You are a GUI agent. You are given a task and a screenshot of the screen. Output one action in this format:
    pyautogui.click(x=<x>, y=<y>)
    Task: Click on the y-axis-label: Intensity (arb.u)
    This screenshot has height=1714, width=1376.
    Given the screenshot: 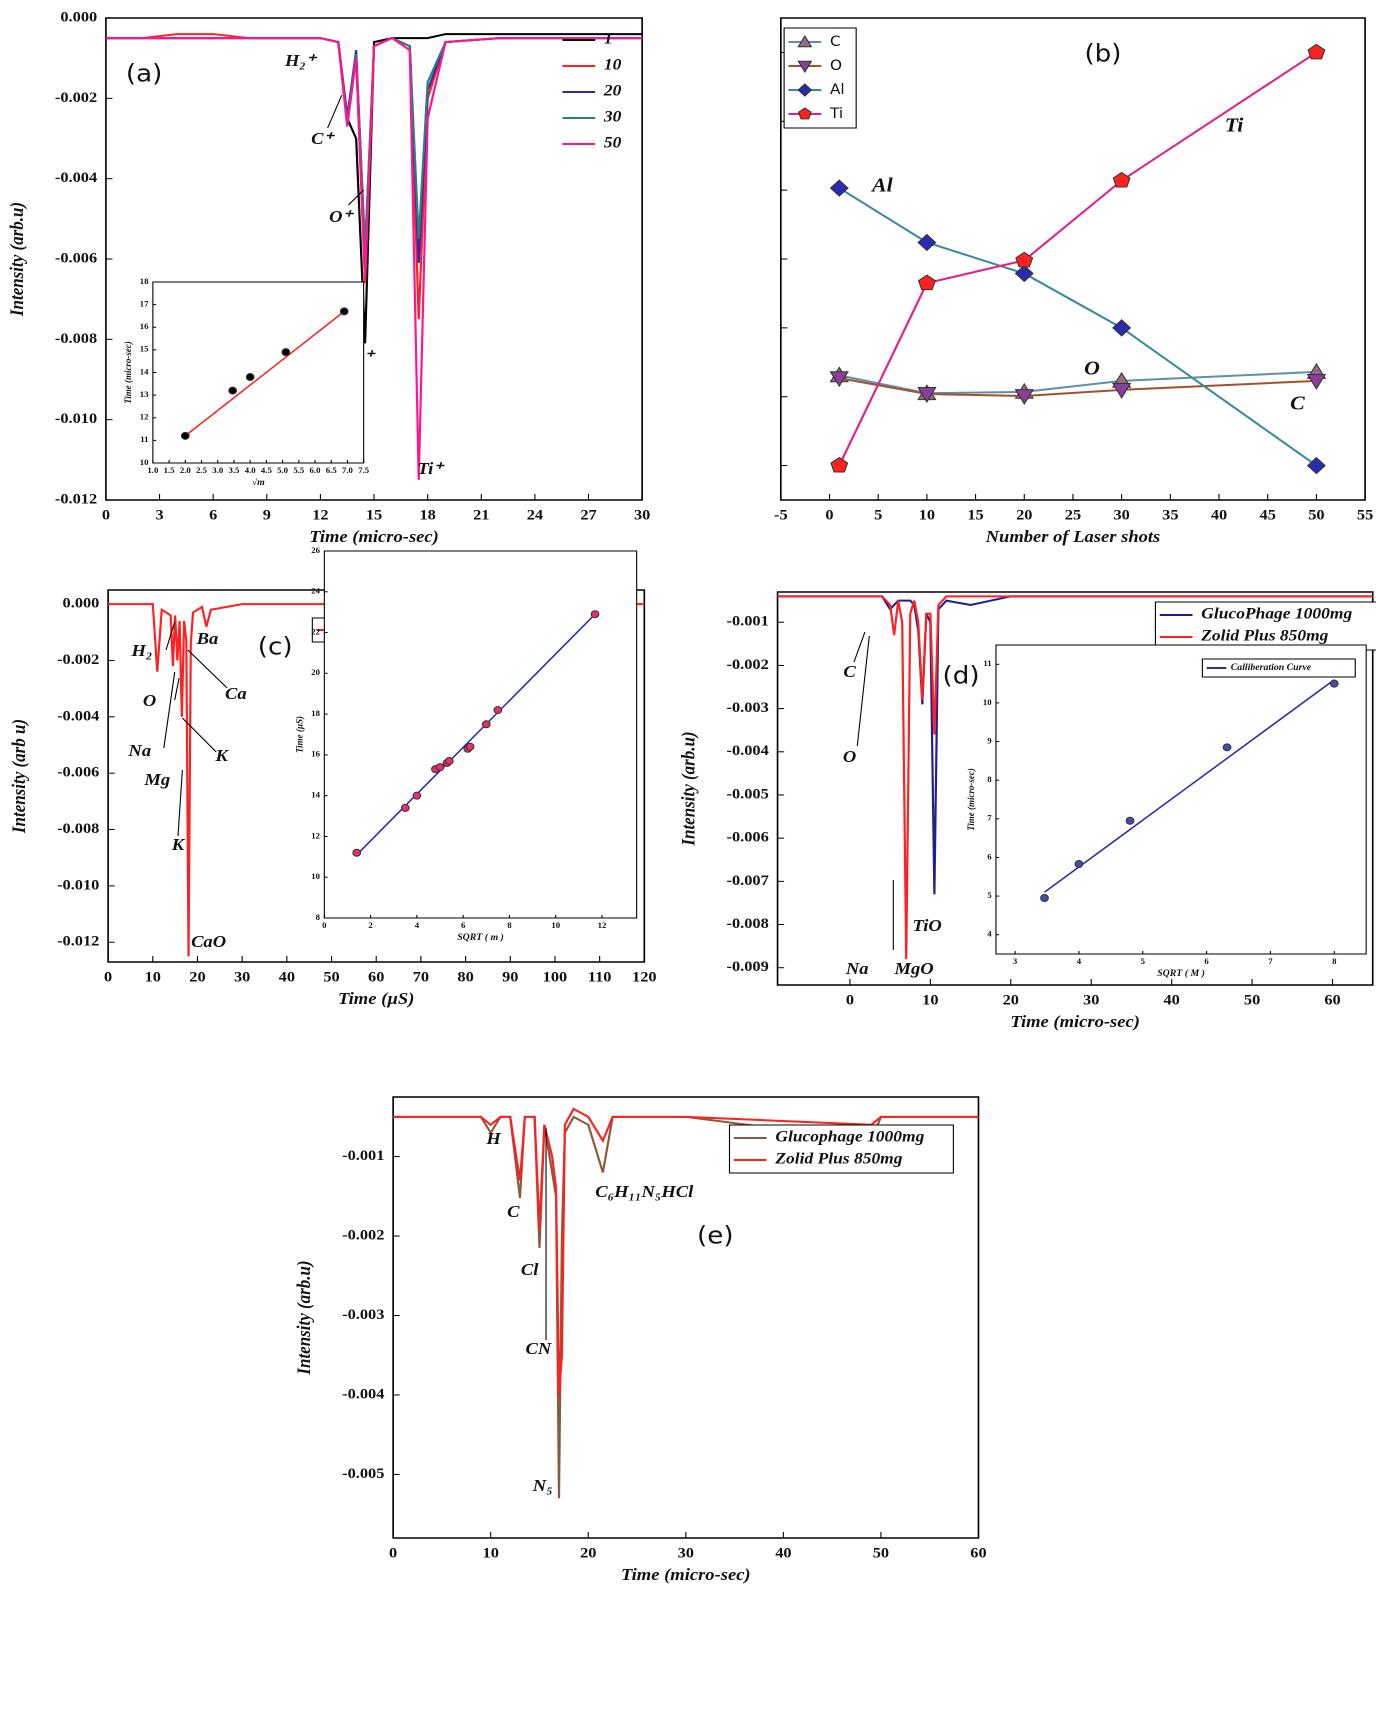 What is the action you would take?
    pyautogui.click(x=689, y=788)
    